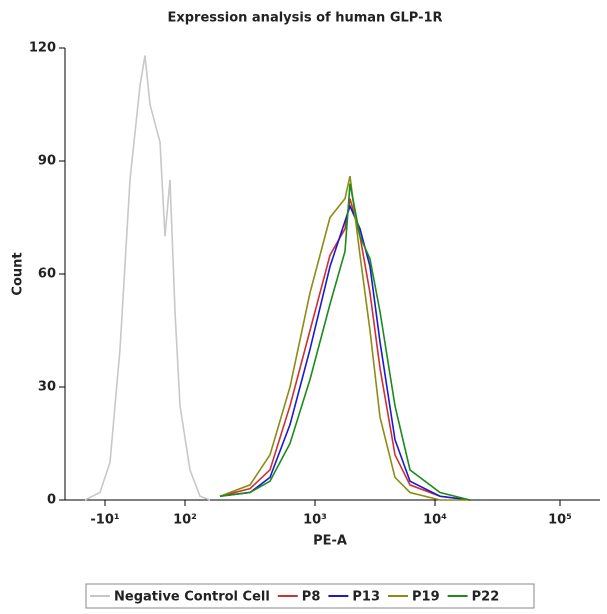 The height and width of the screenshot is (614, 607). Describe the element at coordinates (315, 520) in the screenshot. I see `x-tick-label: 10³` at that location.